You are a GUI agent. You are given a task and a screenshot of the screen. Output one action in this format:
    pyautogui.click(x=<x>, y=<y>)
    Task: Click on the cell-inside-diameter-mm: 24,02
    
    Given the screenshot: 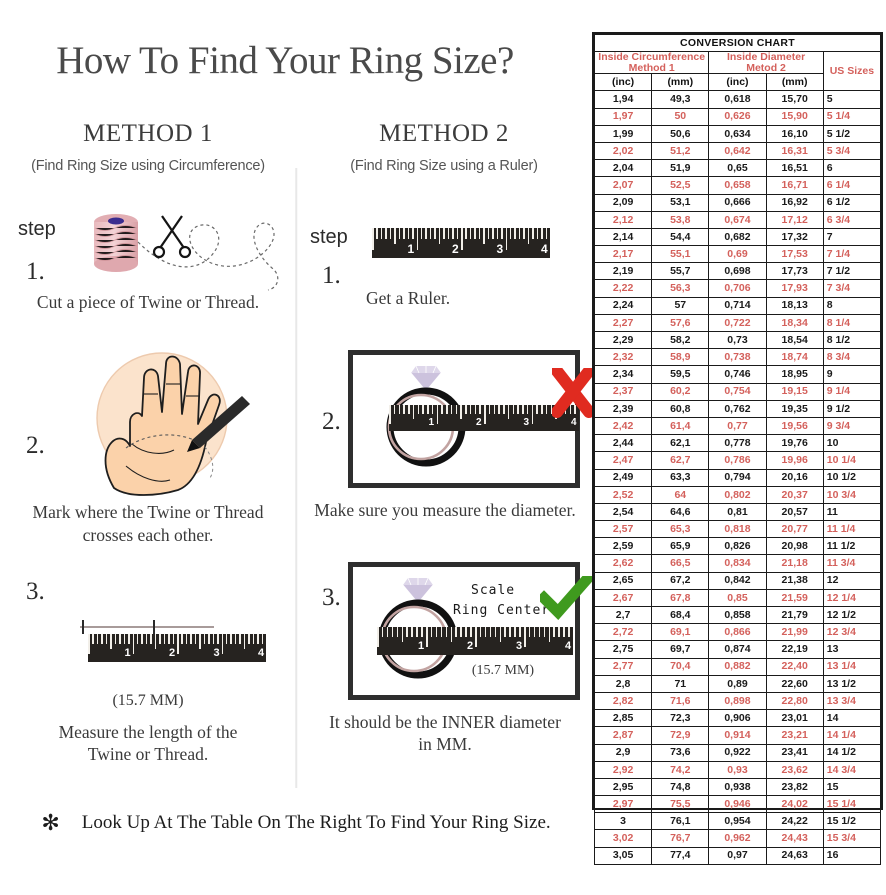 What is the action you would take?
    pyautogui.click(x=794, y=804)
    